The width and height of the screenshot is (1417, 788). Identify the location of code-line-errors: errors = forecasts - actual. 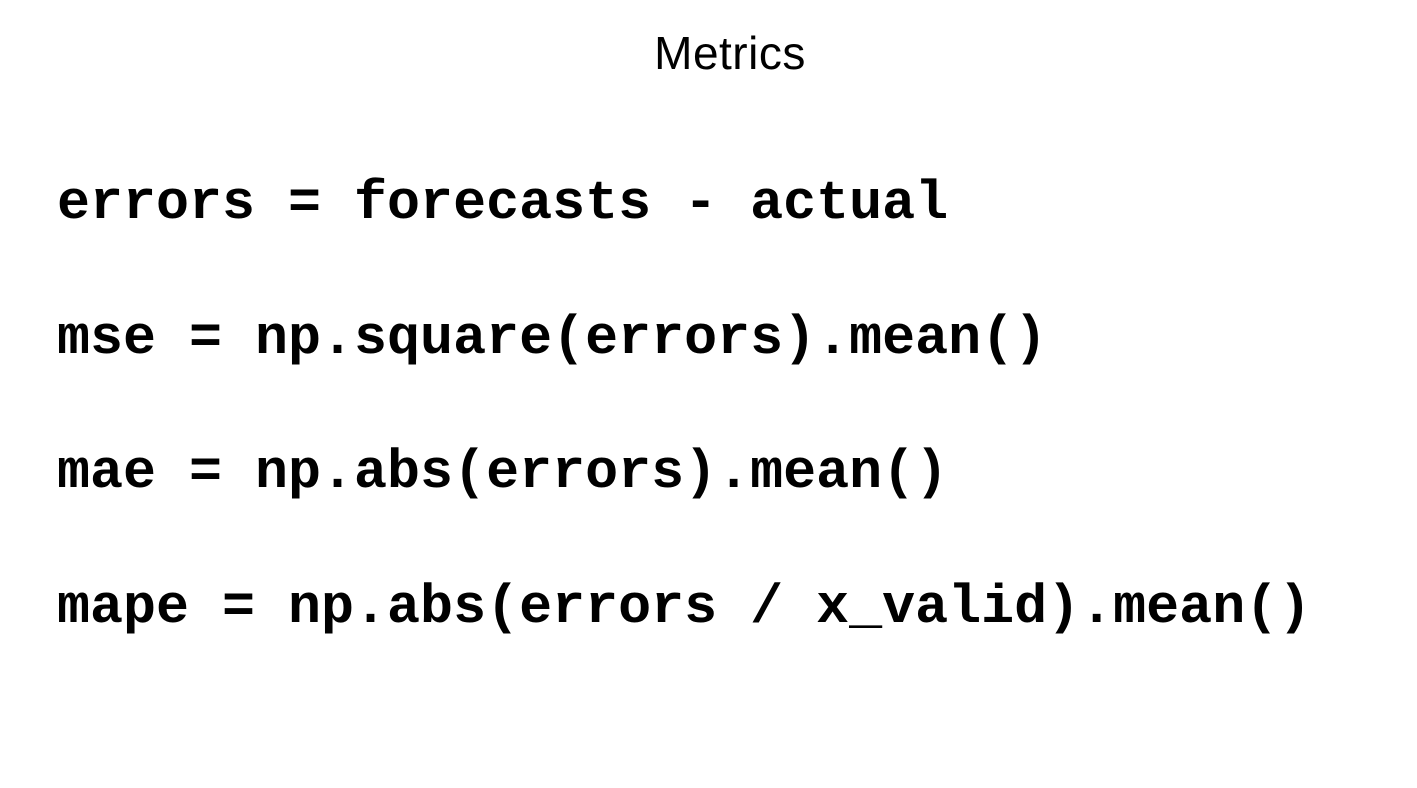
(503, 203).